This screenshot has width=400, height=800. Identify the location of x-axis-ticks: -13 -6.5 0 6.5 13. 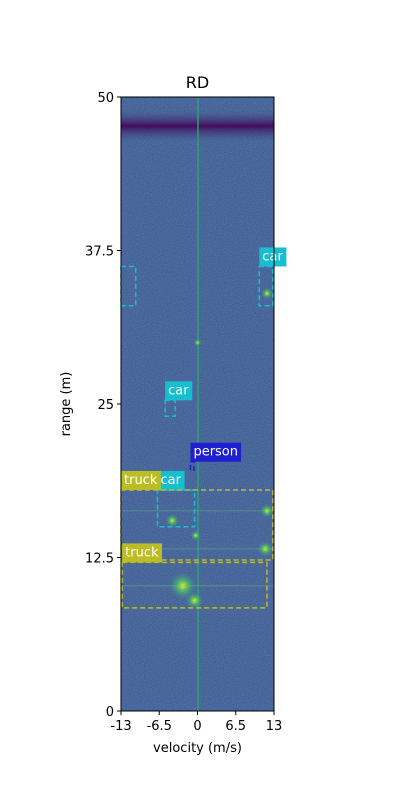
(196, 722).